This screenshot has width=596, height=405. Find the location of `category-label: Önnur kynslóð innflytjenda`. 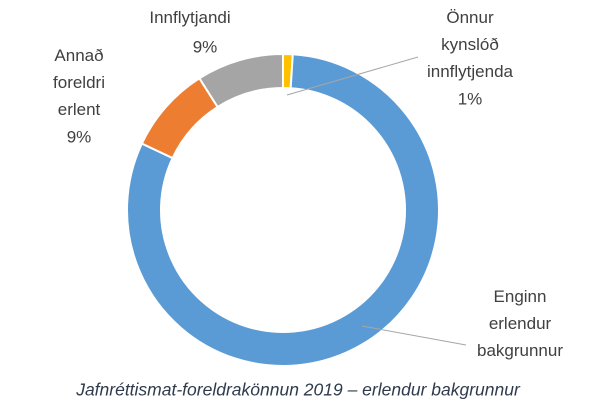

category-label: Önnur kynslóð innflytjenda is located at coordinates (470, 44).